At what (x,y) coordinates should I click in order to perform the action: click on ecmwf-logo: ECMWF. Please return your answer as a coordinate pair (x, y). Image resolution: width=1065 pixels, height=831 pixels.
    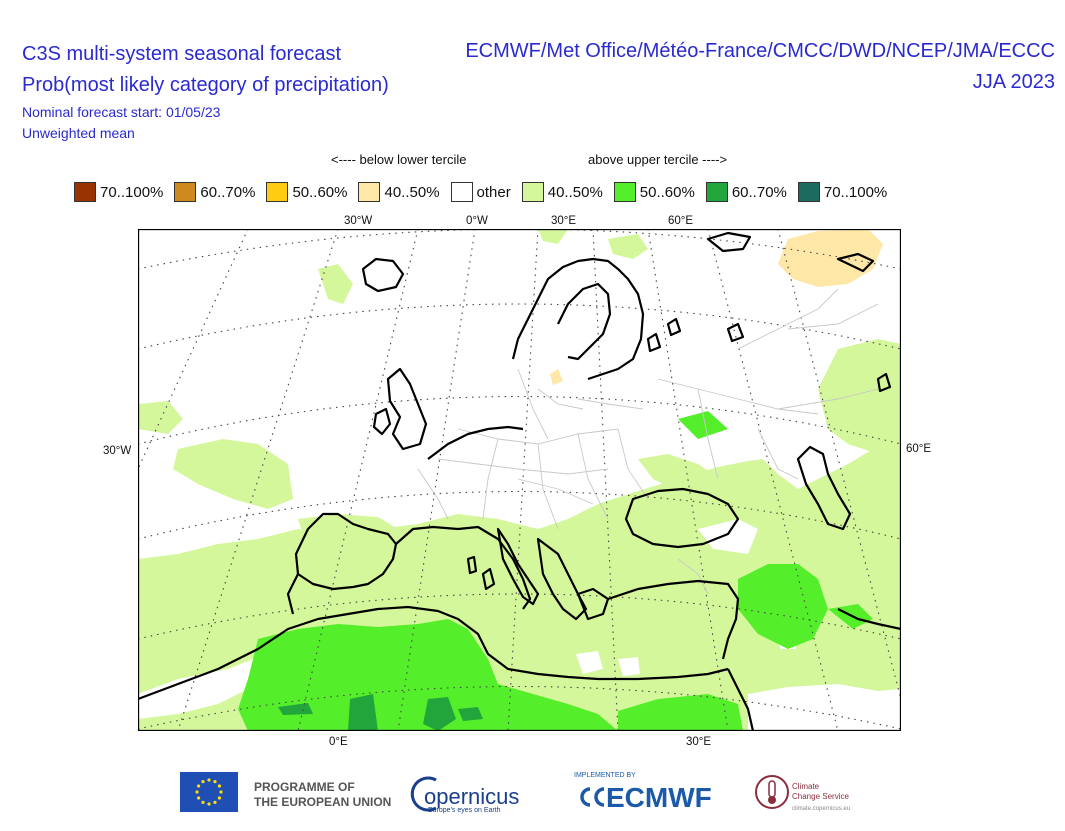
    Looking at the image, I should click on (659, 797).